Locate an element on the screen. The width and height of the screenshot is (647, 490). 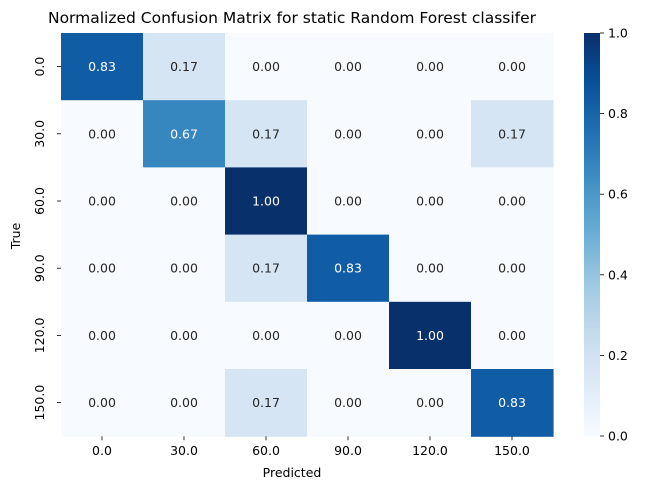
colorbar-ticks: 0.0 0.2 0.4 0.6 0.8 1.0 is located at coordinates (614, 235).